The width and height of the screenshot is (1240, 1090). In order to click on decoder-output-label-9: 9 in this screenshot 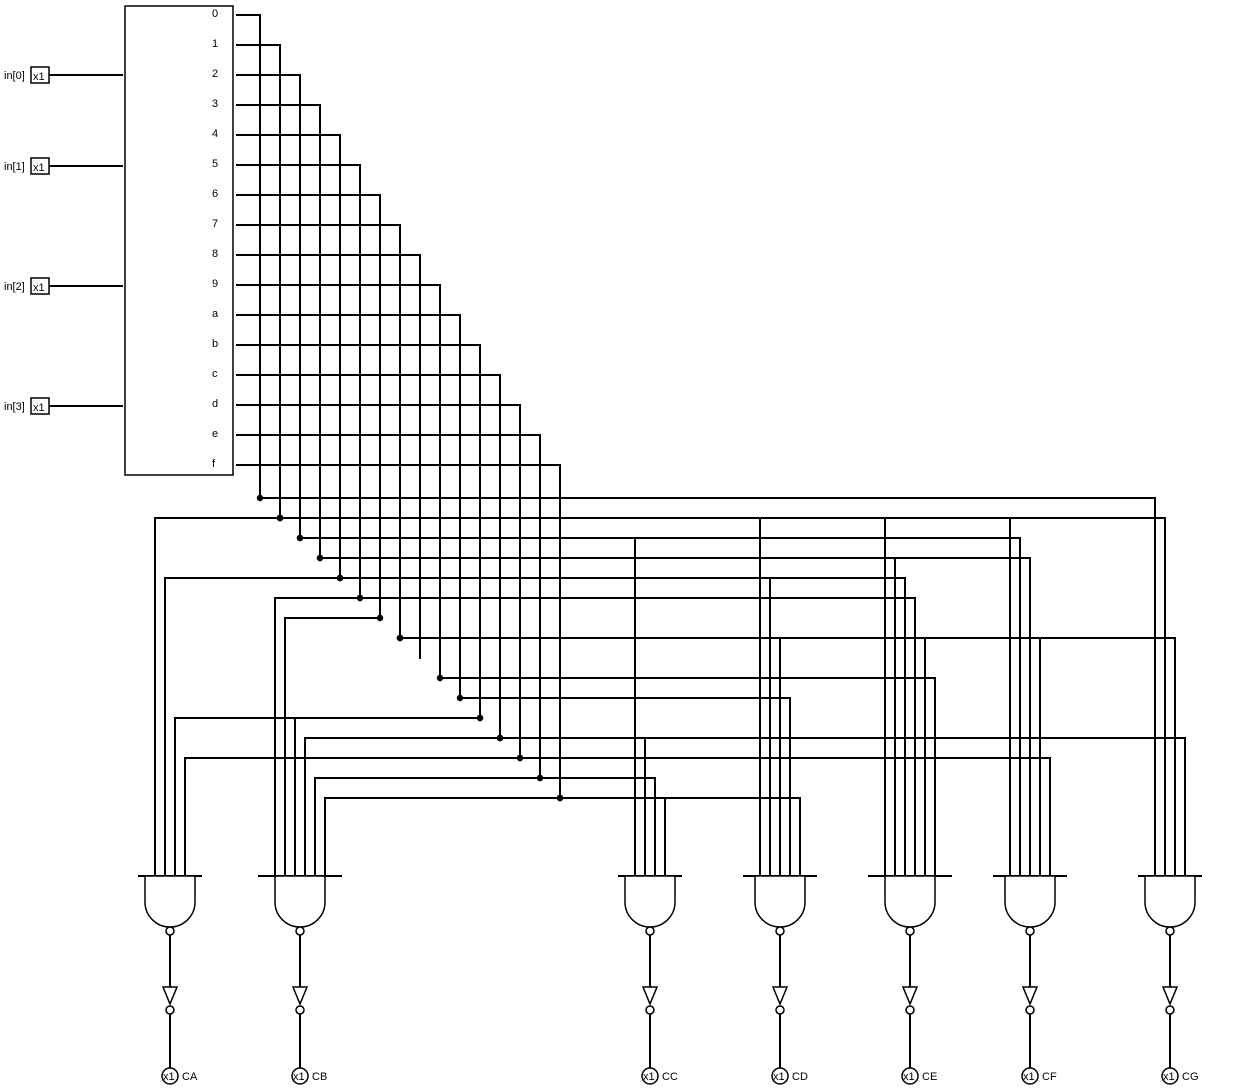, I will do `click(215, 284)`.